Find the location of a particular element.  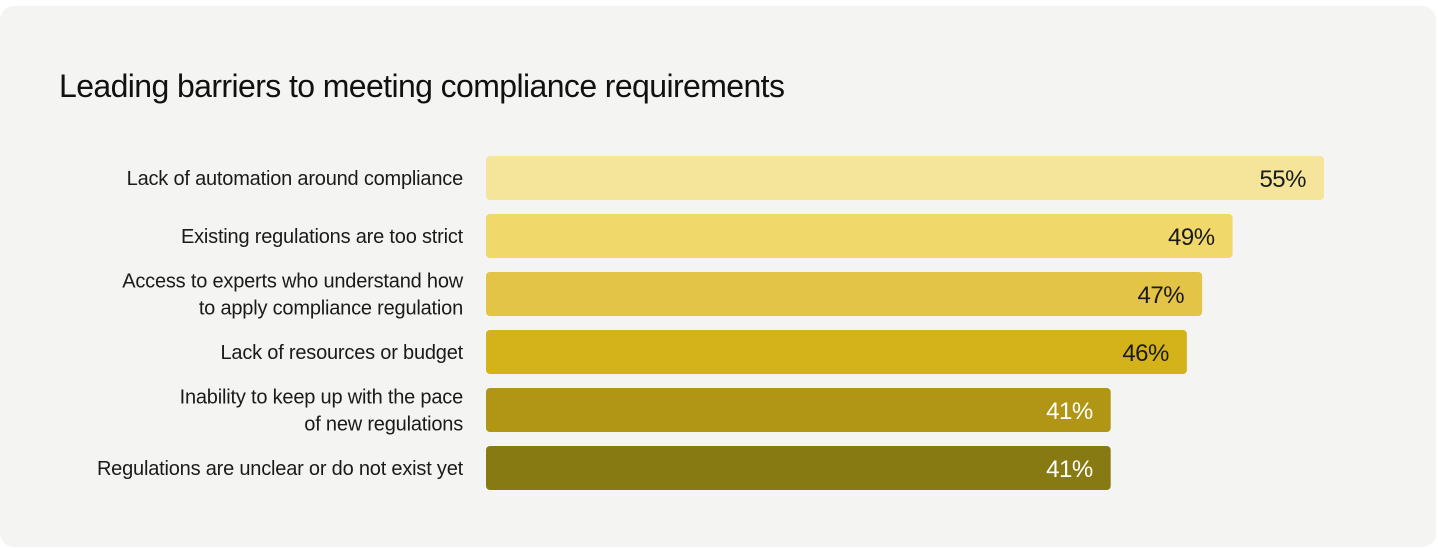

bar-value-label: 47% is located at coordinates (1161, 295).